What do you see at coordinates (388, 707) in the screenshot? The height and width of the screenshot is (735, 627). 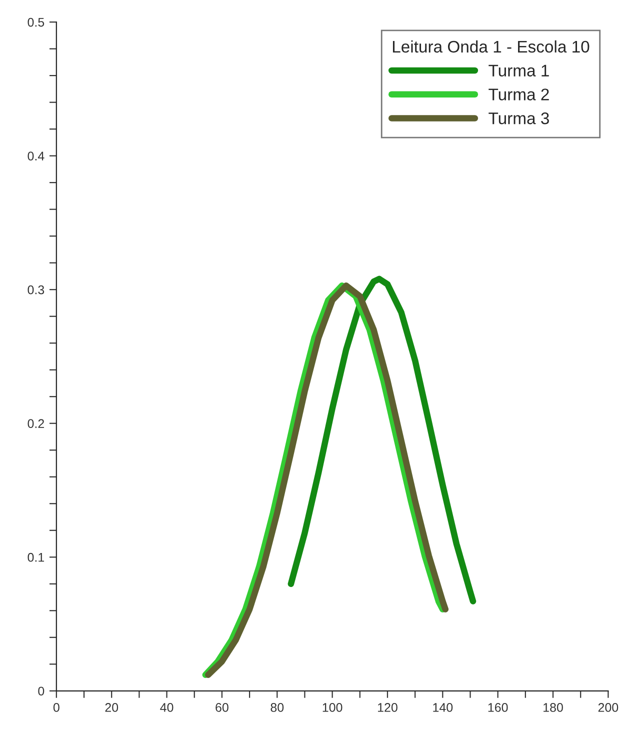 I see `x-tick-label: 120` at bounding box center [388, 707].